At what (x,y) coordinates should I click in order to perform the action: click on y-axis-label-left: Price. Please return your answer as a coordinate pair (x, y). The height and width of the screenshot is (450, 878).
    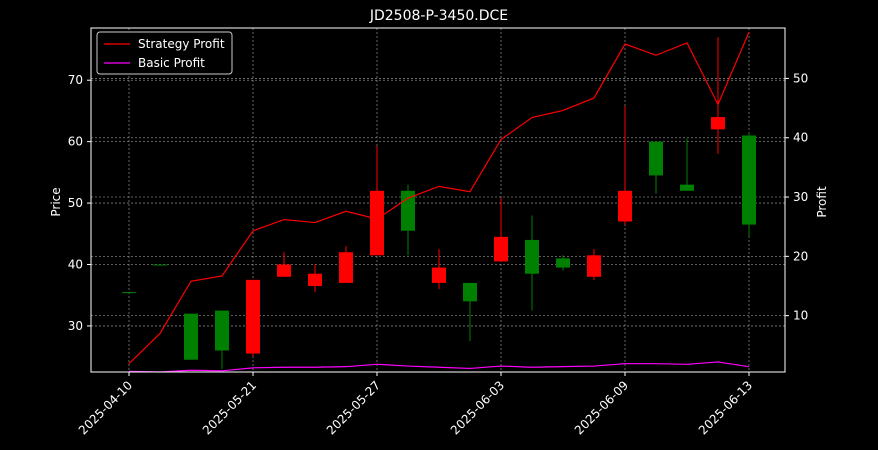
    Looking at the image, I should click on (56, 201).